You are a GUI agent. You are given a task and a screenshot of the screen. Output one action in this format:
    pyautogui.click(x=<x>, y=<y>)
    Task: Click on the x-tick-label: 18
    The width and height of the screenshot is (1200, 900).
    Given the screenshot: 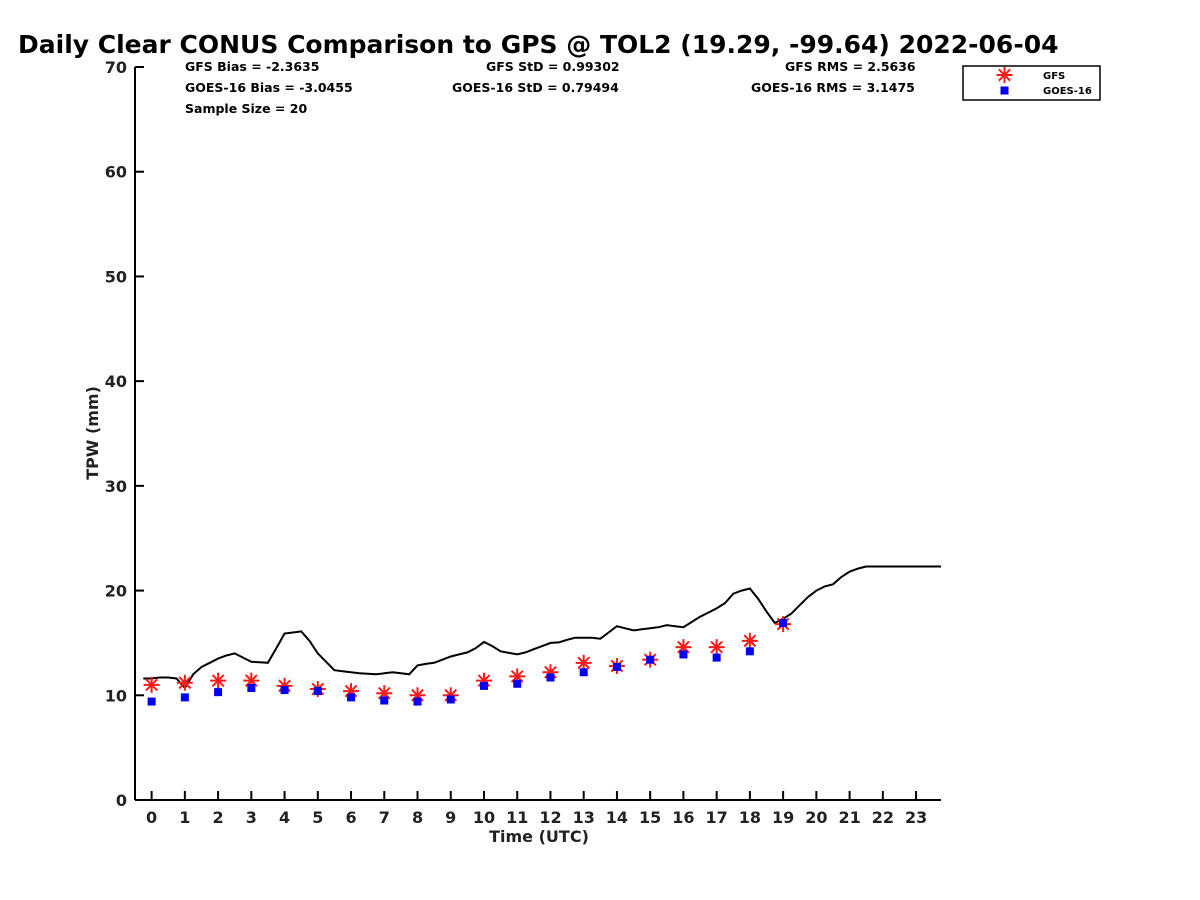 What is the action you would take?
    pyautogui.click(x=750, y=817)
    